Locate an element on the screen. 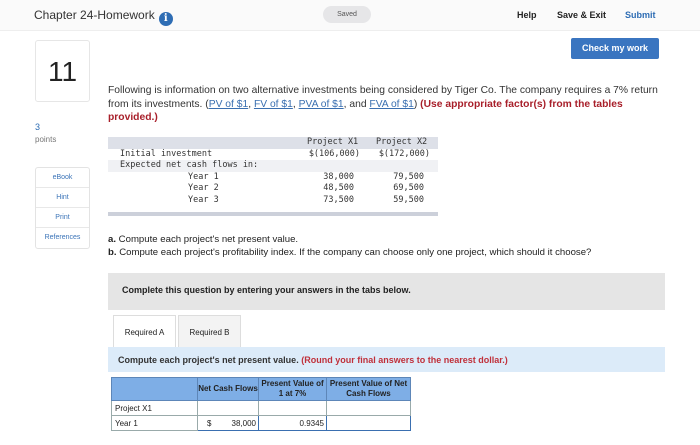  table-row: Year 3 73,500 59,500 is located at coordinates (273, 201).